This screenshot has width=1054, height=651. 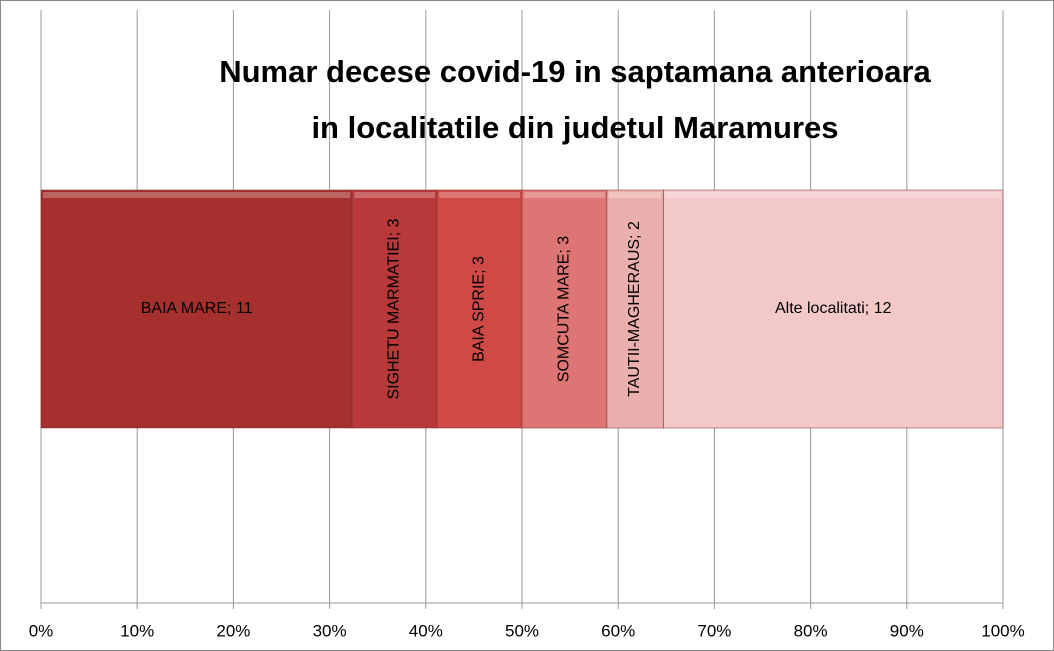 What do you see at coordinates (233, 630) in the screenshot?
I see `x-tick-label: 20%` at bounding box center [233, 630].